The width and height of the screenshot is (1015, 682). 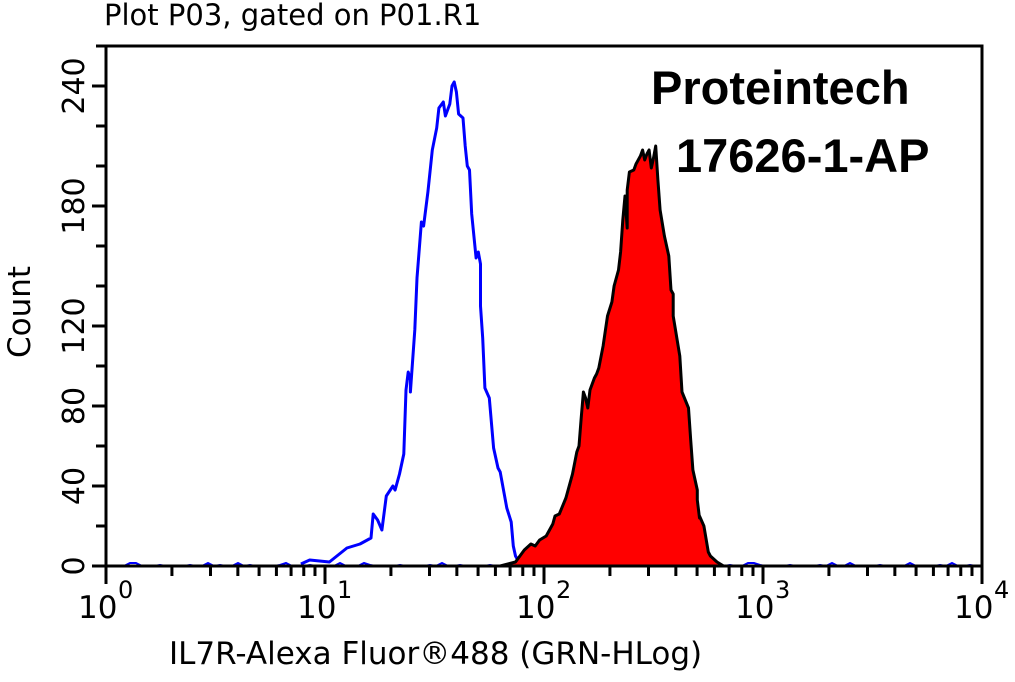 I want to click on brand-label: Proteintech, so click(x=780, y=87).